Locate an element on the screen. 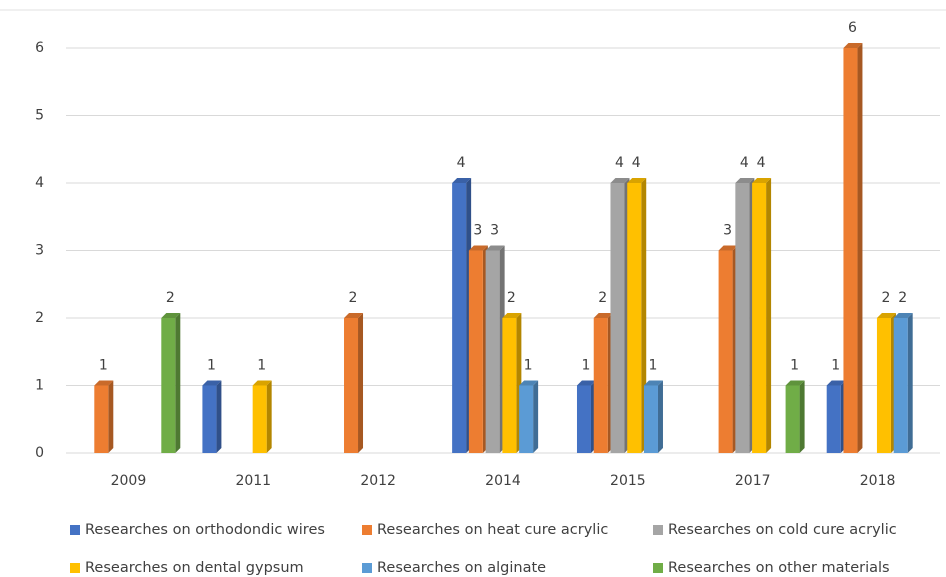  y-tick-label: 6 is located at coordinates (39, 48).